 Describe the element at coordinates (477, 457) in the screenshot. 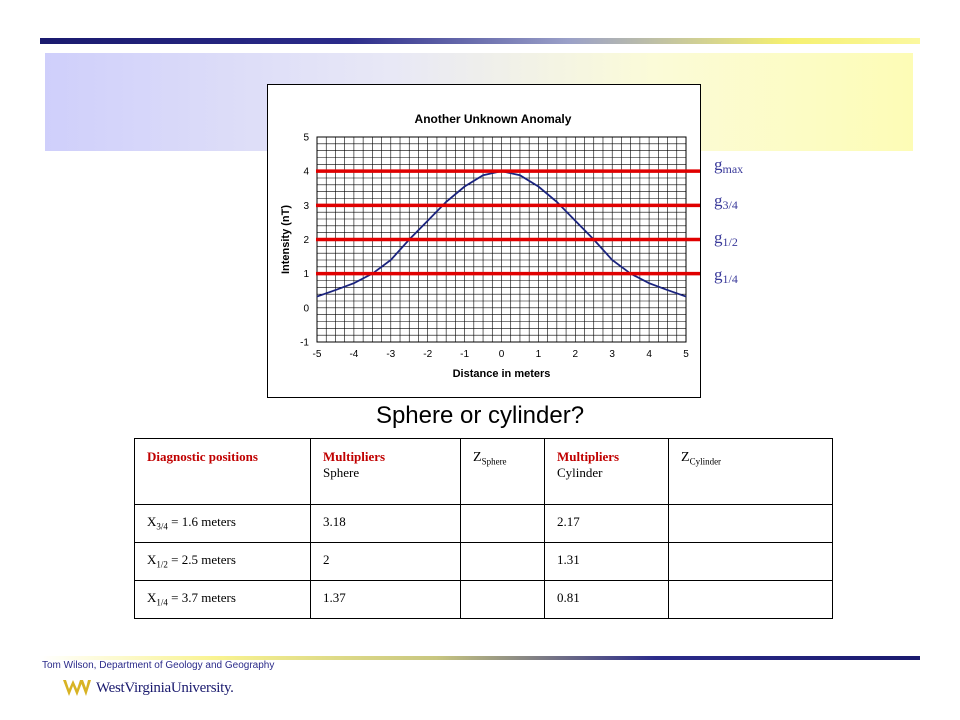

I see `header-z-sphere-base: Z` at that location.